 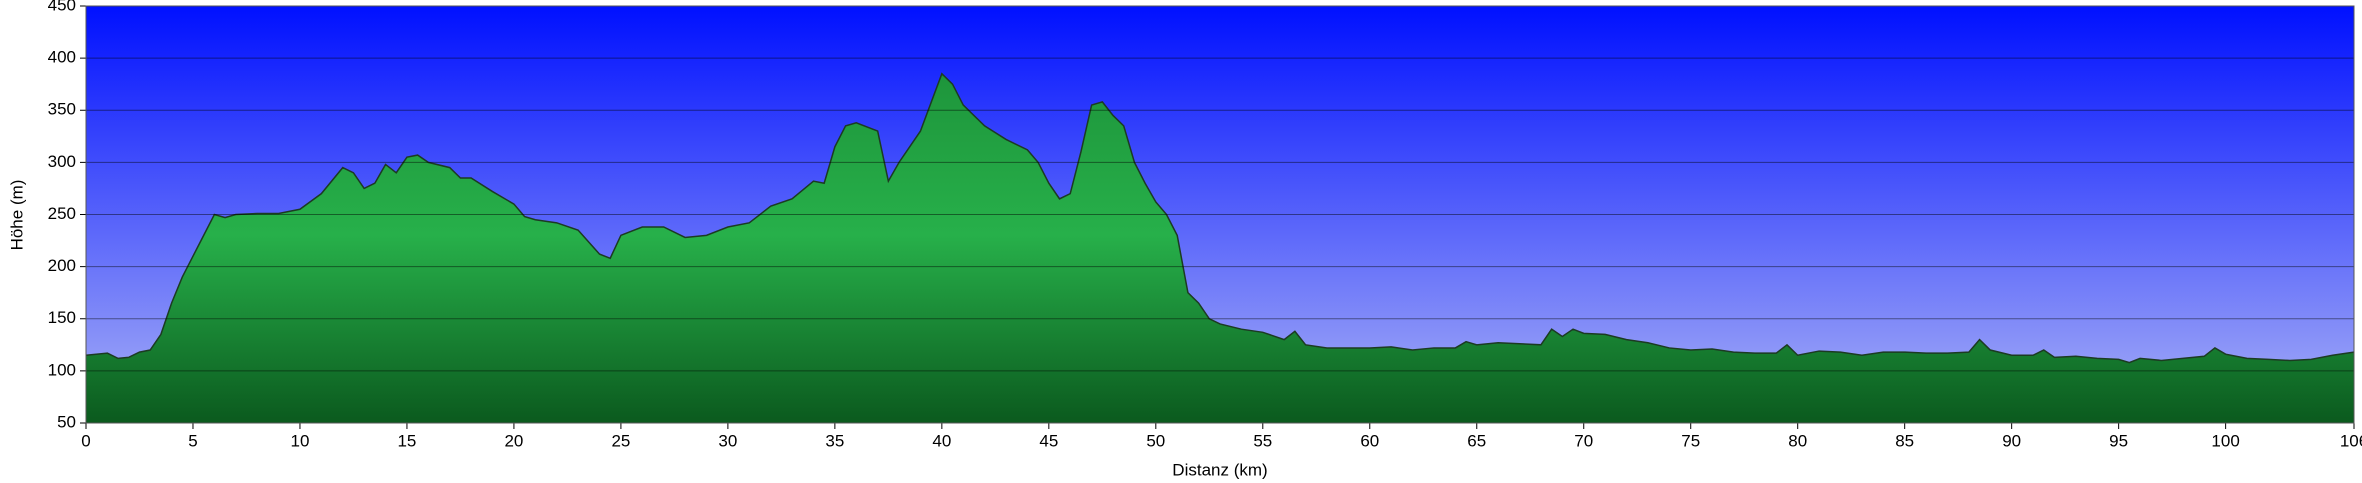 What do you see at coordinates (1904, 440) in the screenshot?
I see `x-tick-label: 85` at bounding box center [1904, 440].